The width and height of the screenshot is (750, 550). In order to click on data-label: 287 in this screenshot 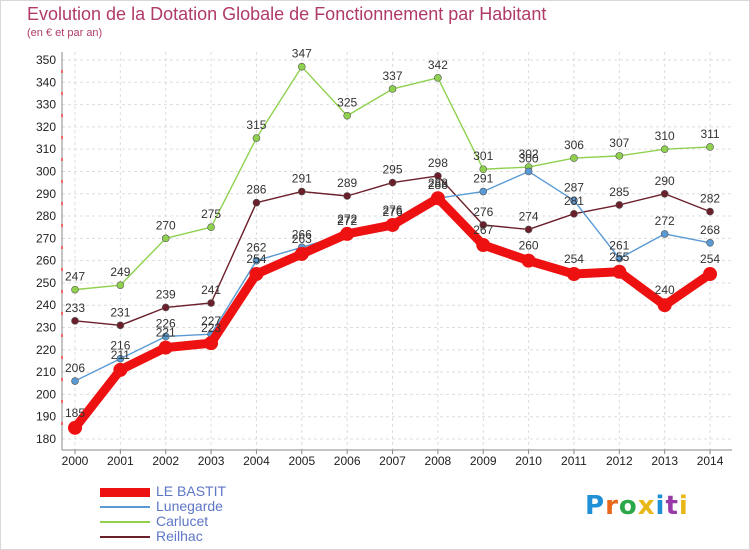, I will do `click(574, 187)`.